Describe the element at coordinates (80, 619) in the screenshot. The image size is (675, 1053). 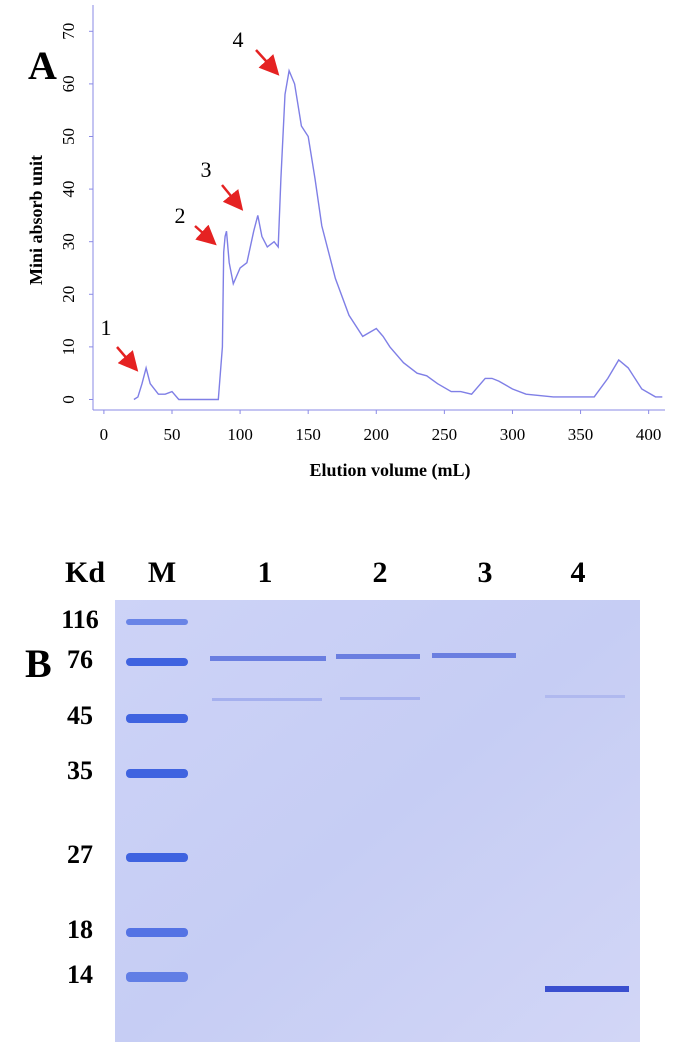
I see `marker-label: 116` at that location.